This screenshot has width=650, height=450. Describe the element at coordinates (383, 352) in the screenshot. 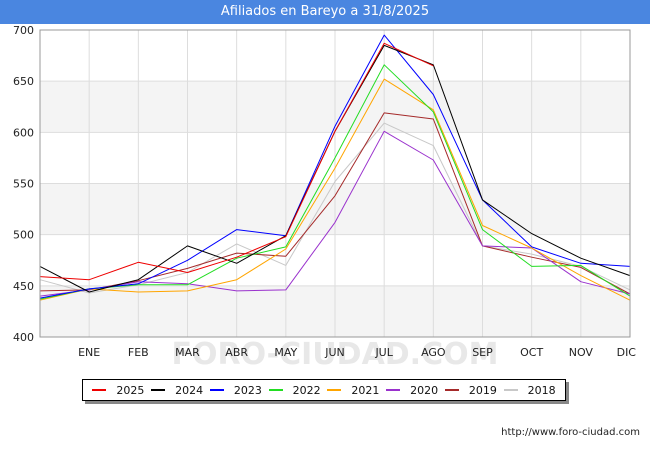

I see `x-tick-label: JUL` at that location.